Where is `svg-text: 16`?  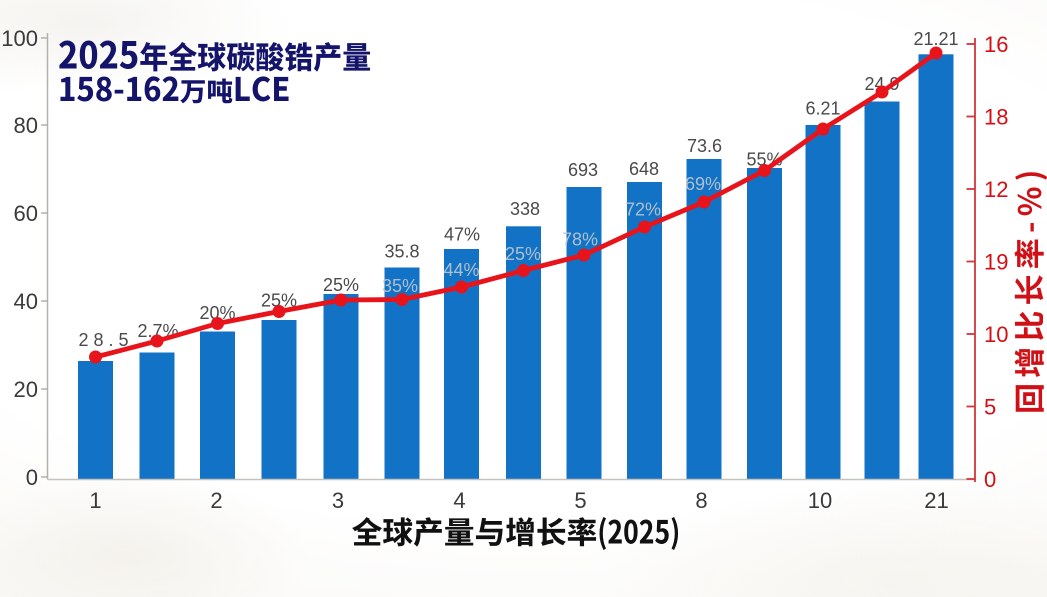
svg-text: 16 is located at coordinates (996, 44).